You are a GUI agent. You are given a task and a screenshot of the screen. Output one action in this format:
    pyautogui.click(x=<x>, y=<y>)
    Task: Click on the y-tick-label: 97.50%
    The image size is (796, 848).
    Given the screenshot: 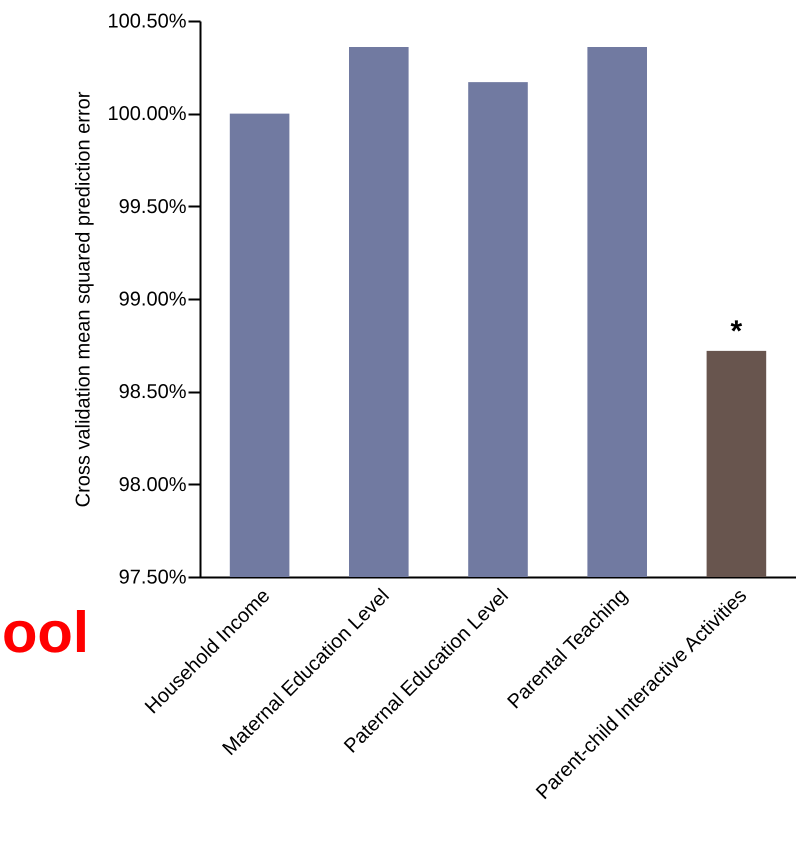 What is the action you would take?
    pyautogui.click(x=152, y=577)
    